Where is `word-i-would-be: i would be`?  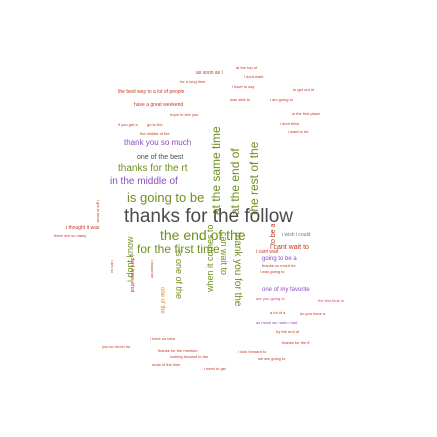
word-i-would-be: i would be is located at coordinates (152, 269).